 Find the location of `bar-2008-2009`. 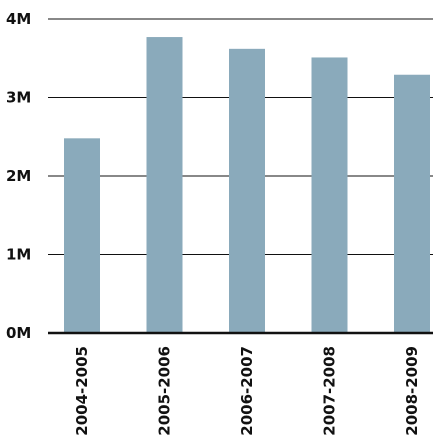

bar-2008-2009 is located at coordinates (412, 204).